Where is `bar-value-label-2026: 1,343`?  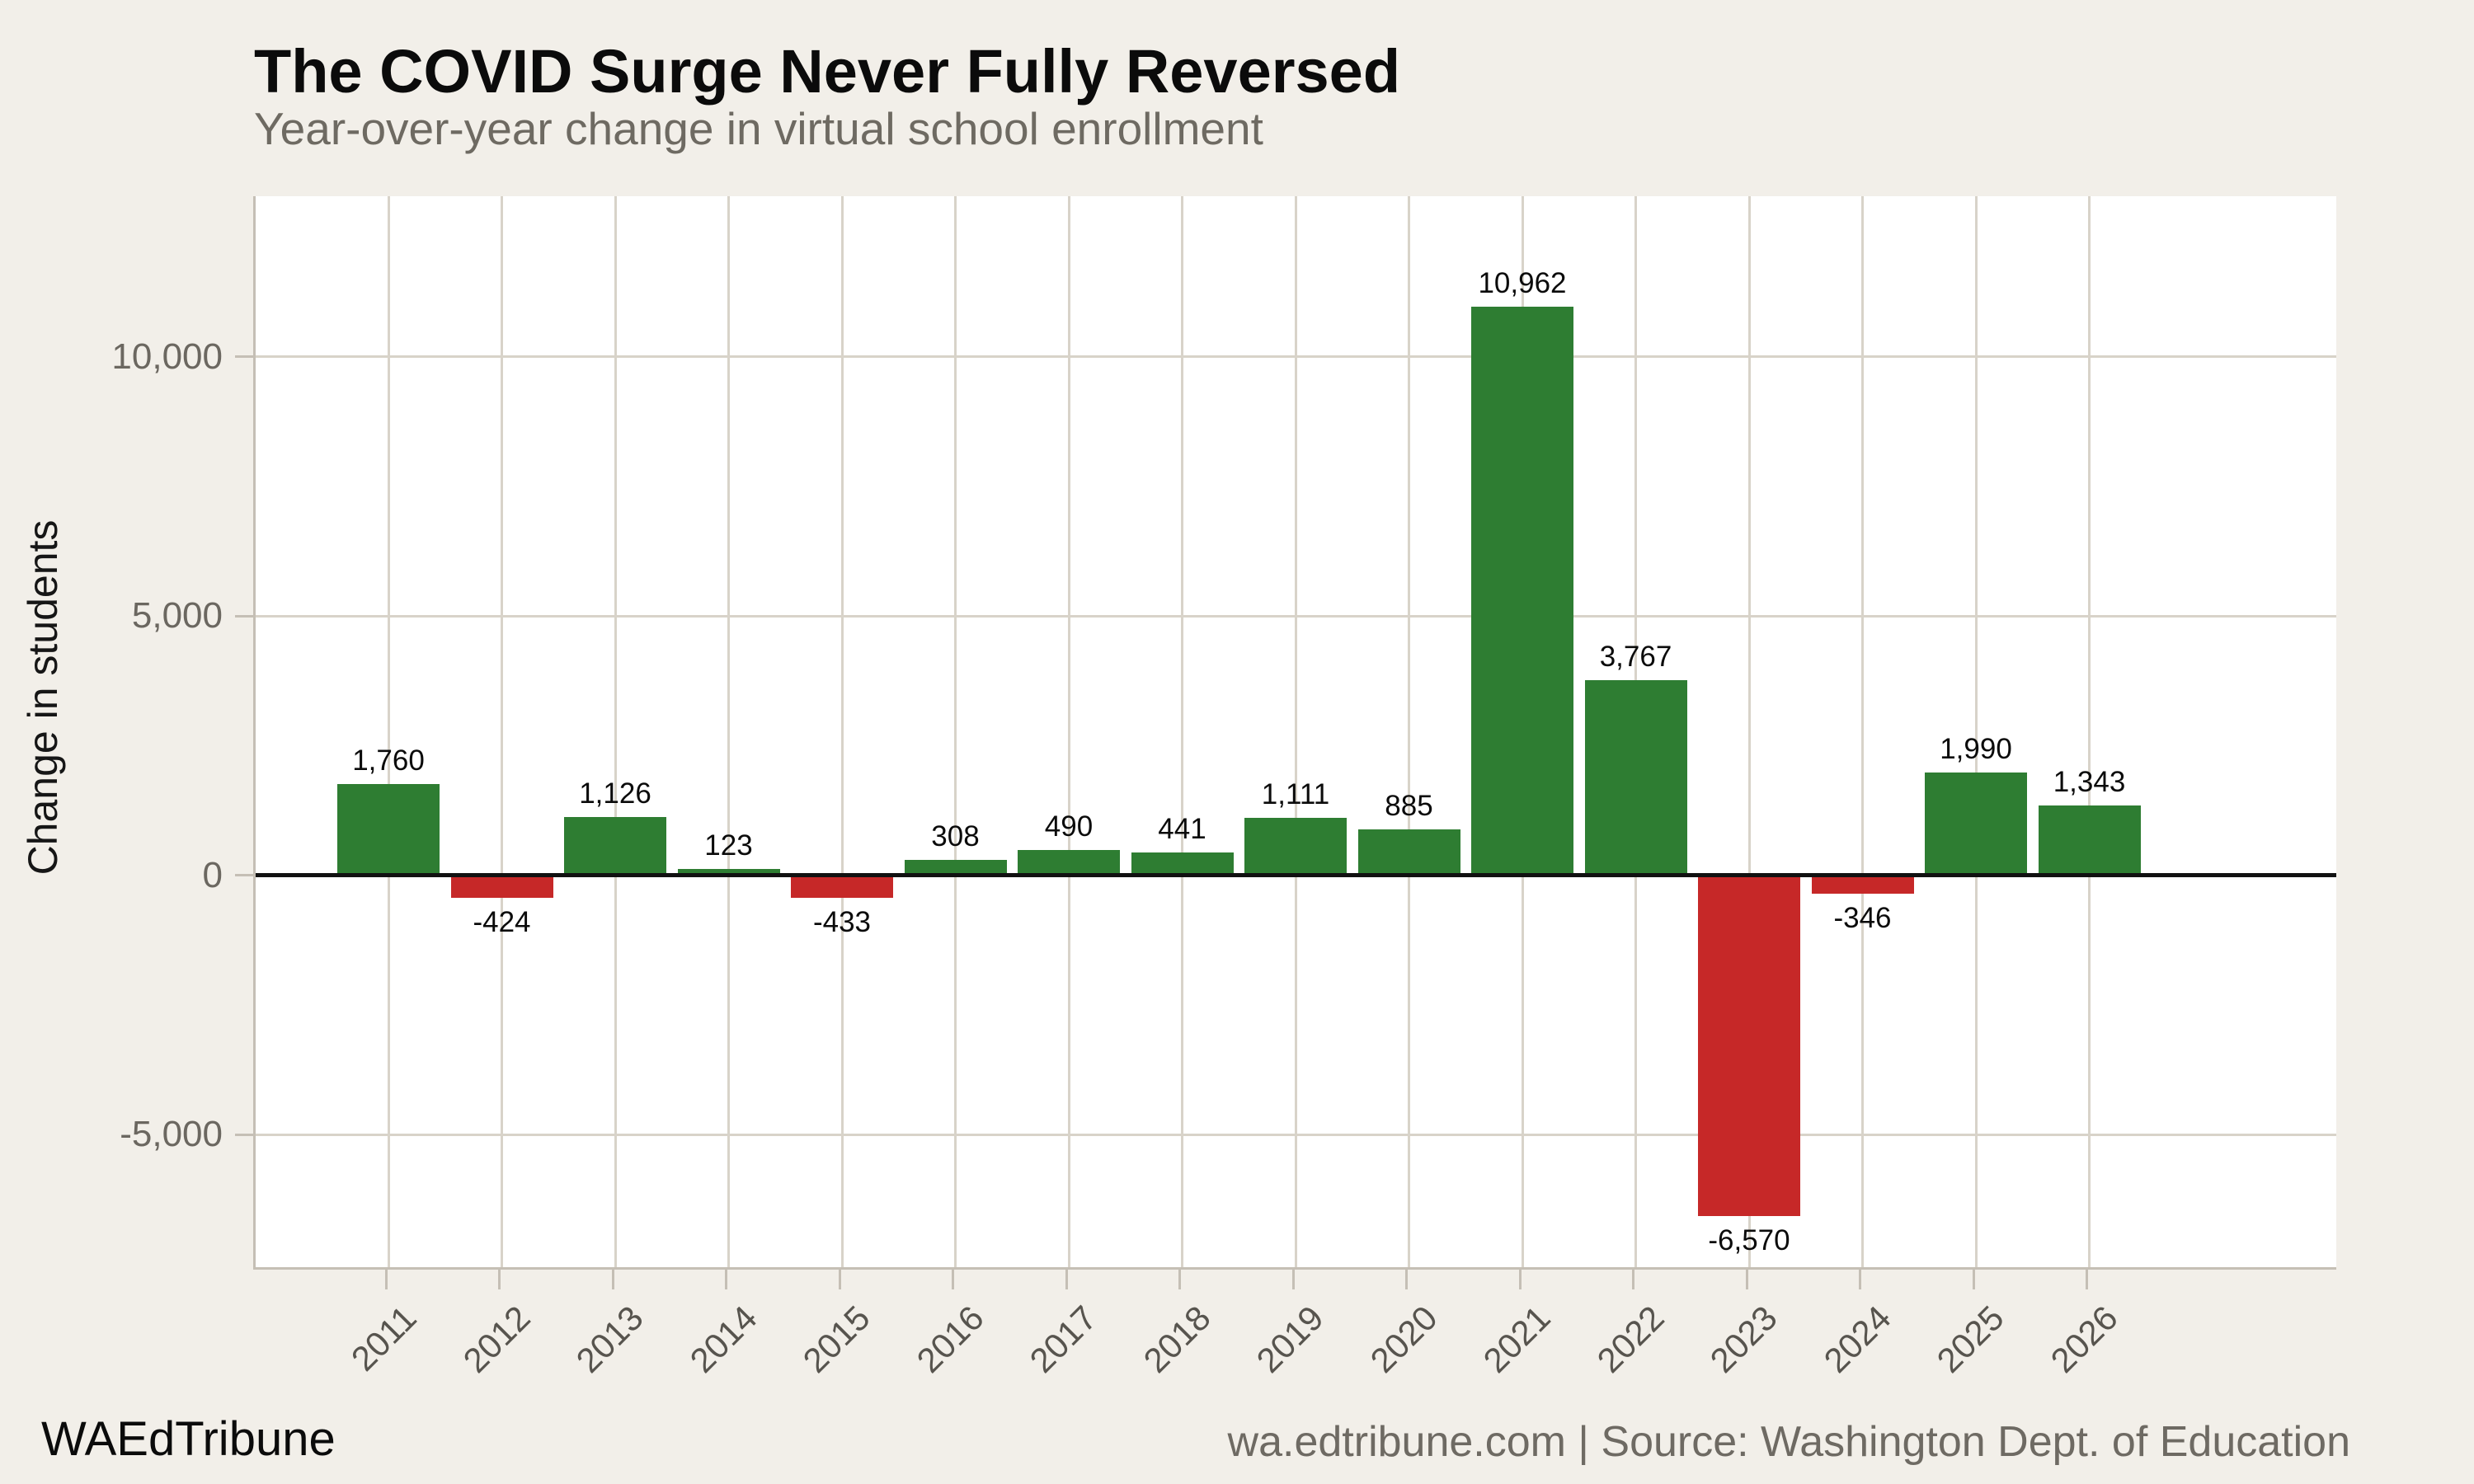
bar-value-label-2026: 1,343 is located at coordinates (2089, 782).